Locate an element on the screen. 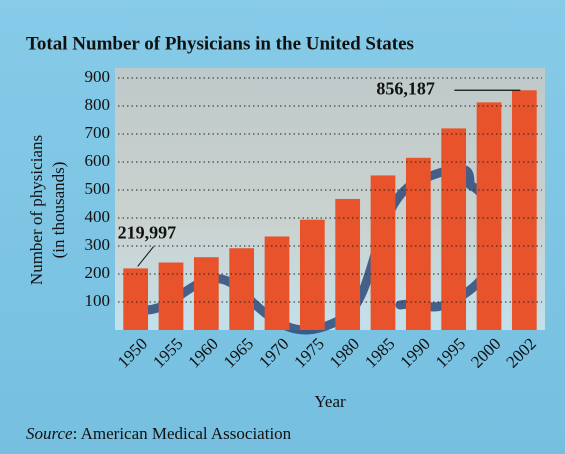 Image resolution: width=565 pixels, height=454 pixels. y-tick-label: 400 is located at coordinates (98, 216).